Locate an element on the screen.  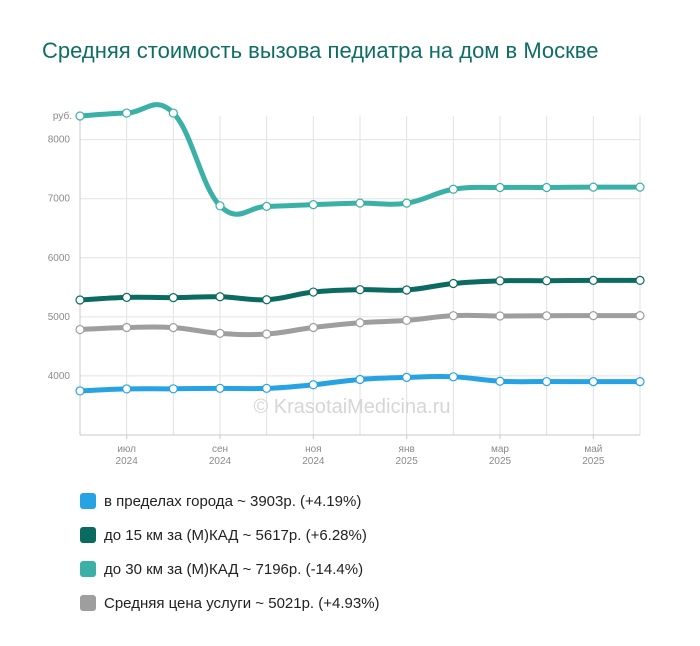
x-tick-label: май is located at coordinates (593, 449).